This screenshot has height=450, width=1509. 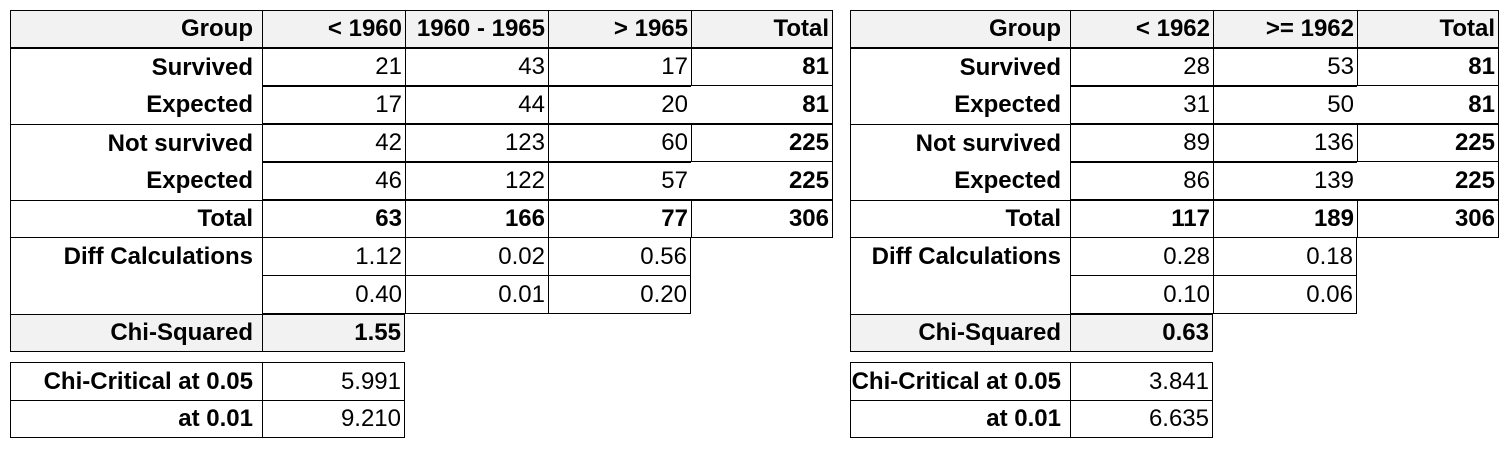 What do you see at coordinates (1141, 219) in the screenshot?
I see `table-cell: 117` at bounding box center [1141, 219].